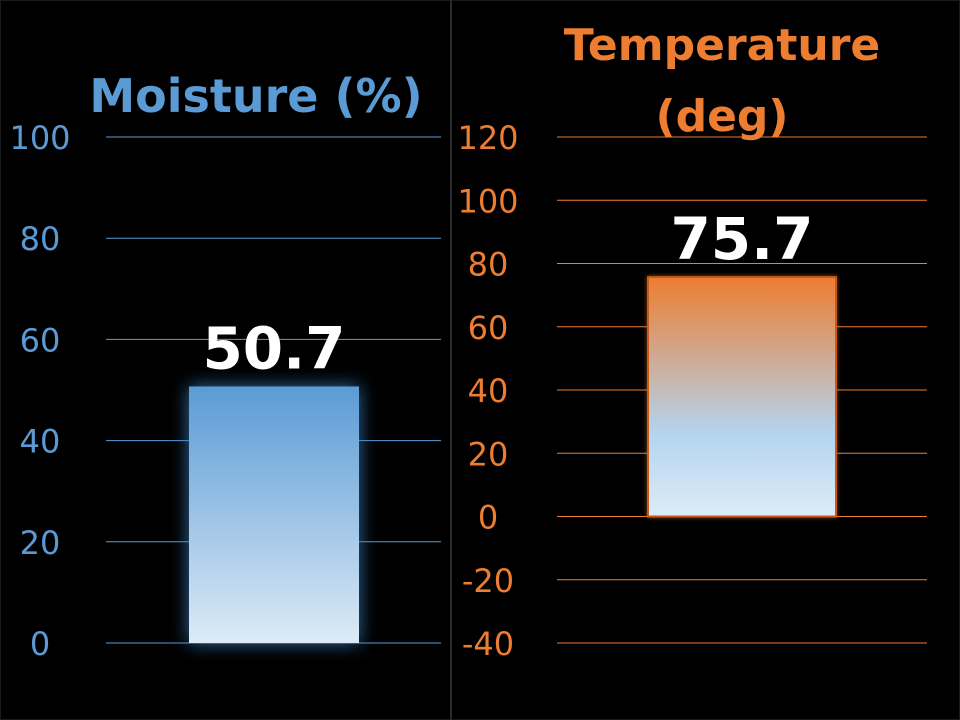 The image size is (960, 720). I want to click on panel-divider, so click(451, 360).